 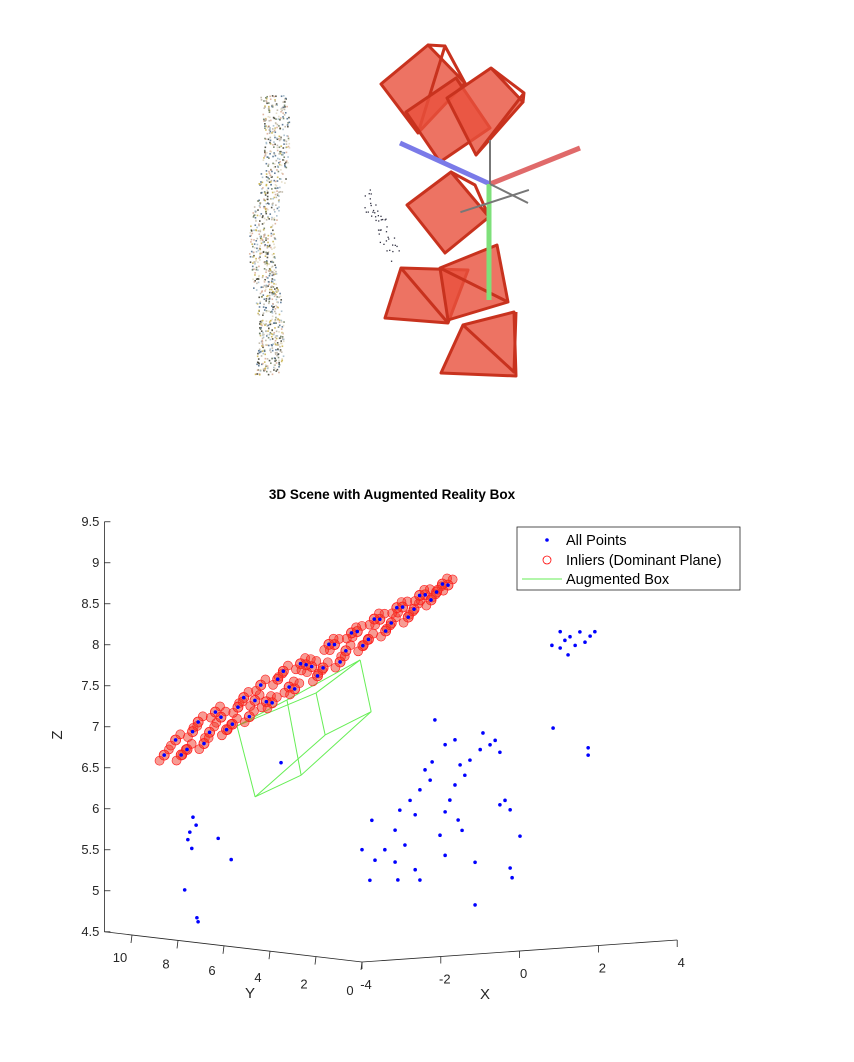 What do you see at coordinates (547, 560) in the screenshot?
I see `legend-circle-icon` at bounding box center [547, 560].